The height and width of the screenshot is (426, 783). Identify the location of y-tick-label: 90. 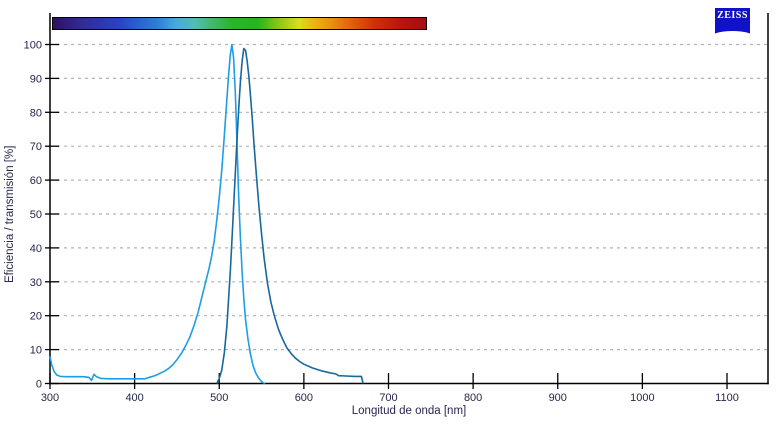
(36, 79).